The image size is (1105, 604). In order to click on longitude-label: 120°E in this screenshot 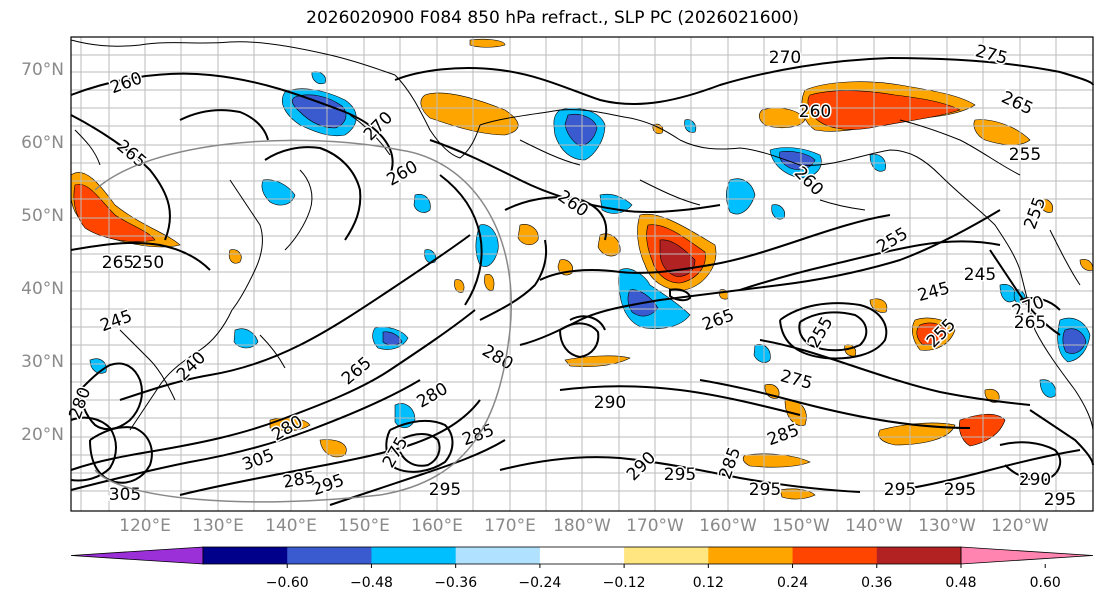, I will do `click(145, 526)`.